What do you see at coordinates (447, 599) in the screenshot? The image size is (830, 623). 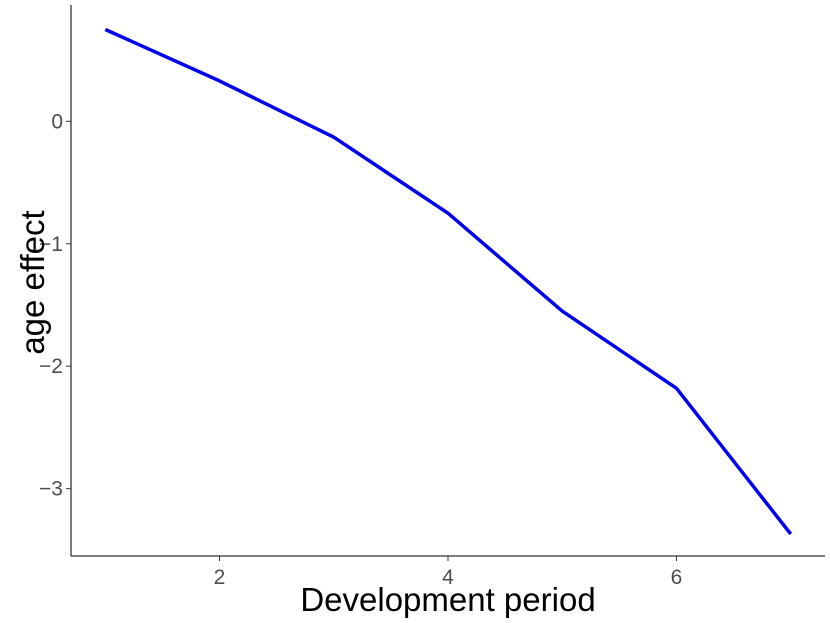 I see `x-axis-title: Development period` at bounding box center [447, 599].